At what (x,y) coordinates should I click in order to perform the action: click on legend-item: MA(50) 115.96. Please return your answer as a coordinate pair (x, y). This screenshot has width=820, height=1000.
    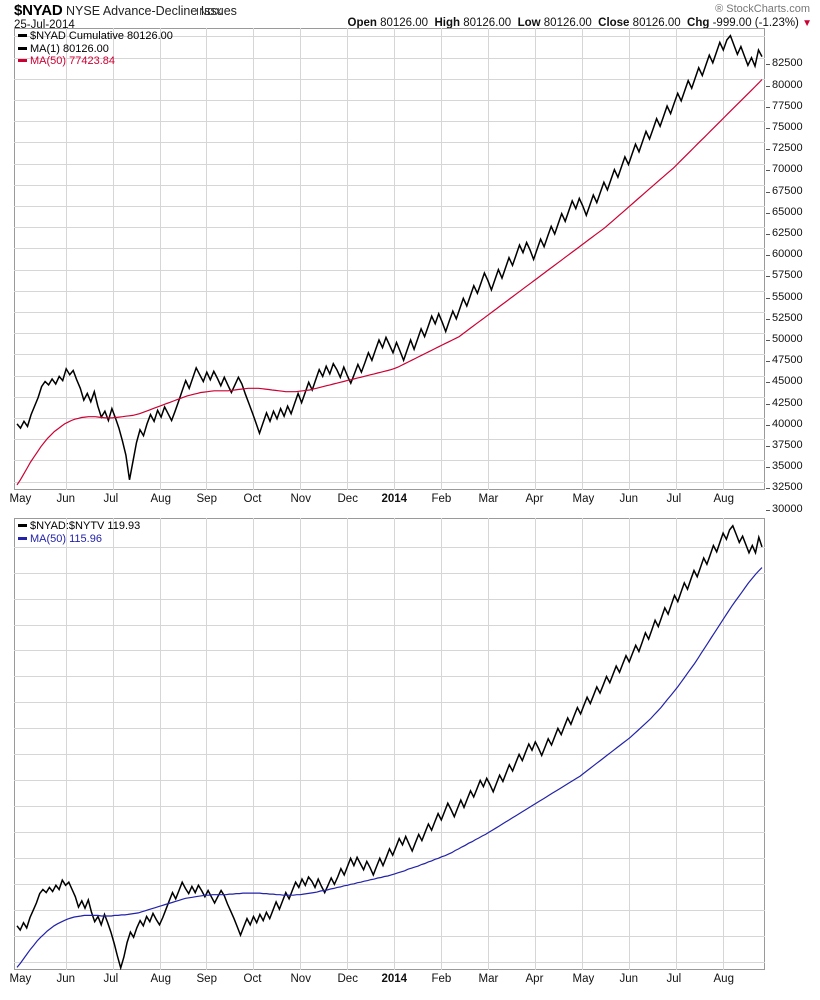
    Looking at the image, I should click on (79, 539).